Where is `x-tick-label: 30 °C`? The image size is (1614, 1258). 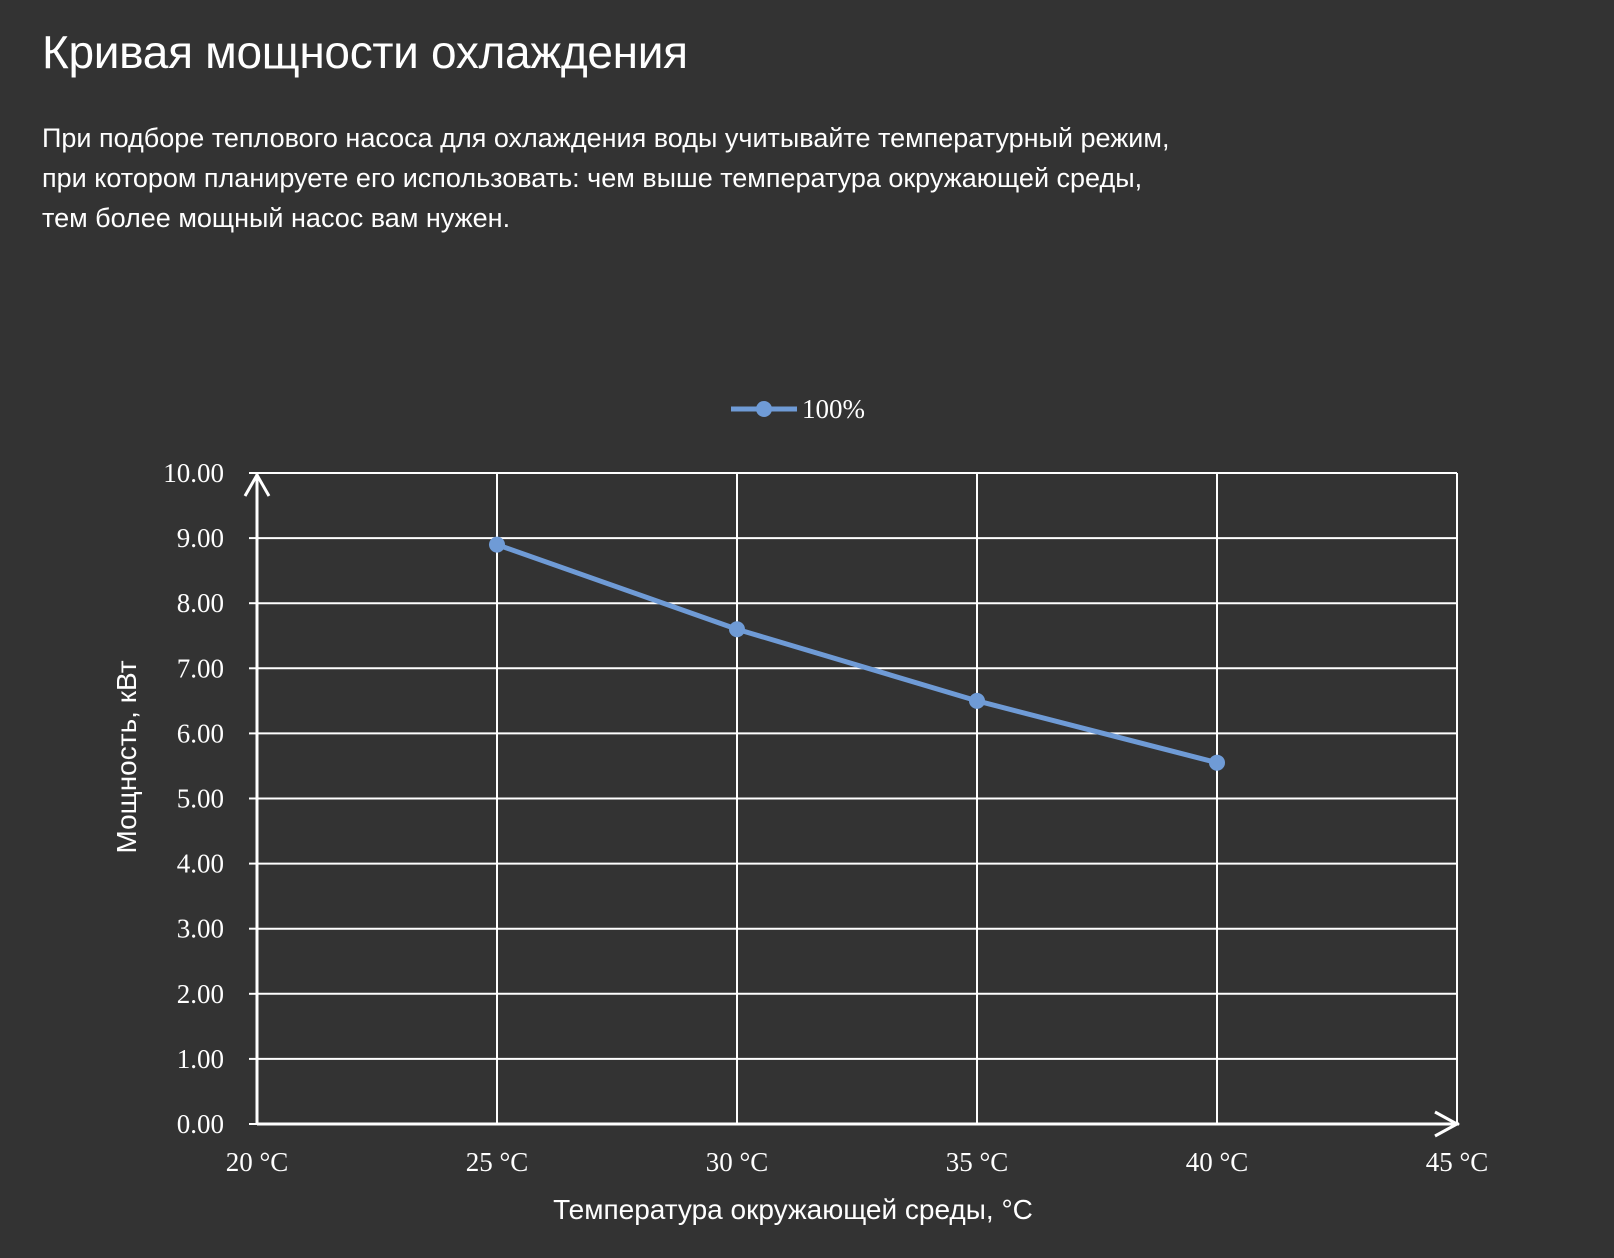 x-tick-label: 30 °C is located at coordinates (737, 1162).